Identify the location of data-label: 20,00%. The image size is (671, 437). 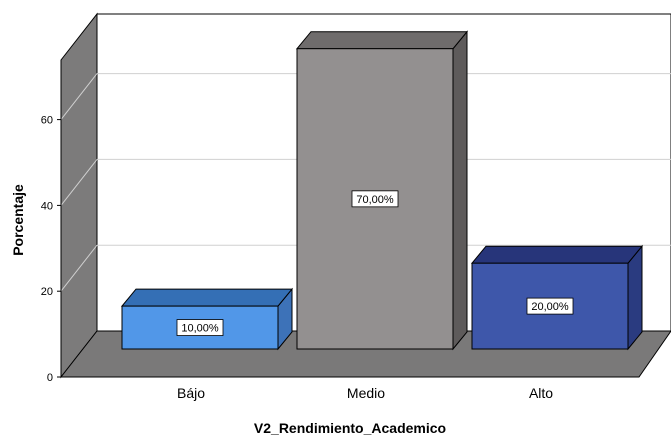
(550, 307).